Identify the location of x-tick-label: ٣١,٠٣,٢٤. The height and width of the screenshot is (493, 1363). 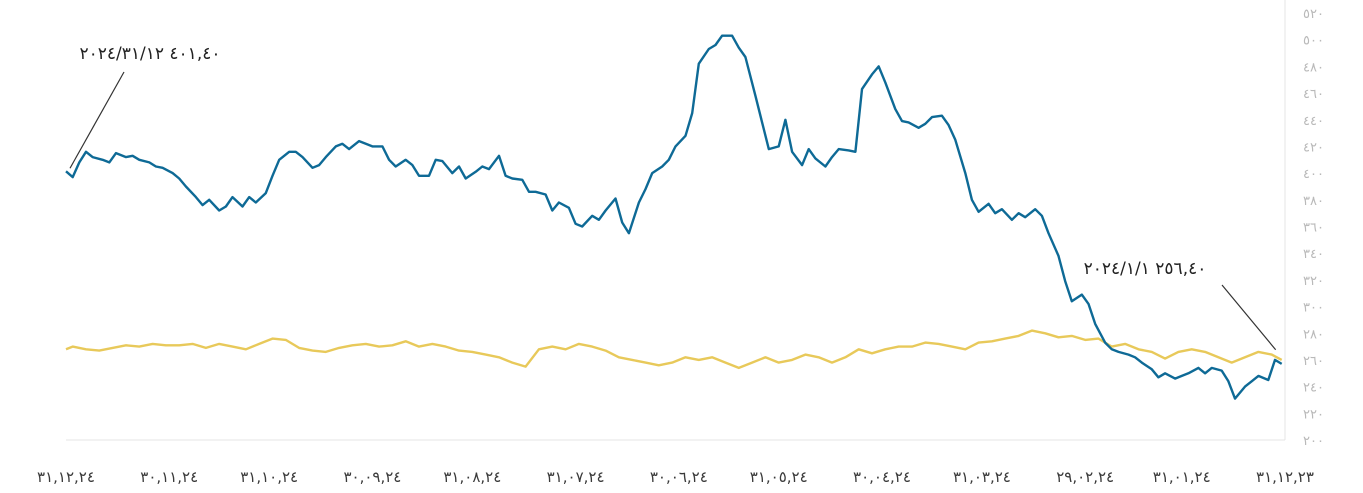
(982, 477).